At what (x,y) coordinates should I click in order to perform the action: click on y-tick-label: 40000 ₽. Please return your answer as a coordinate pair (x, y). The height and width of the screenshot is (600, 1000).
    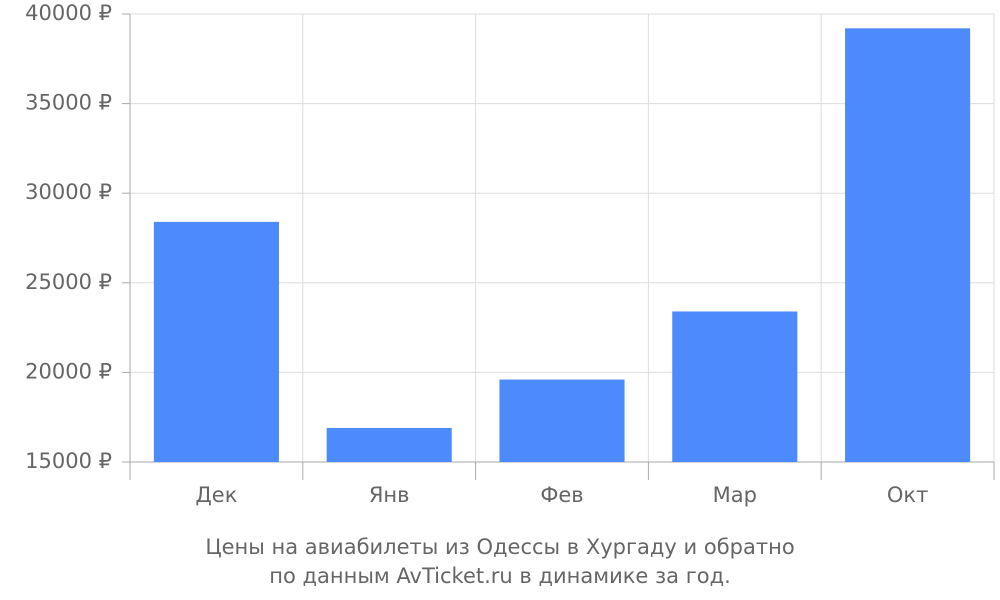
    Looking at the image, I should click on (68, 13).